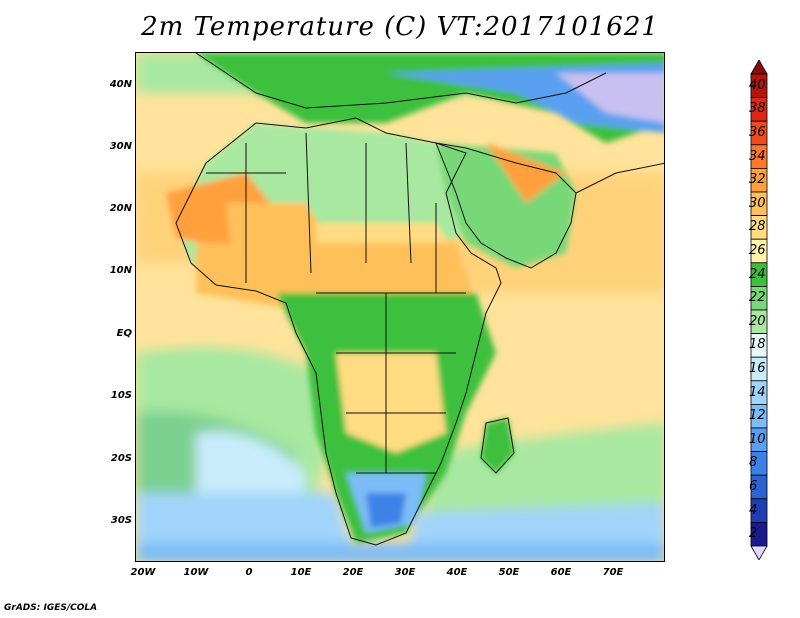  Describe the element at coordinates (249, 572) in the screenshot. I see `lon-tick-label: 0` at that location.